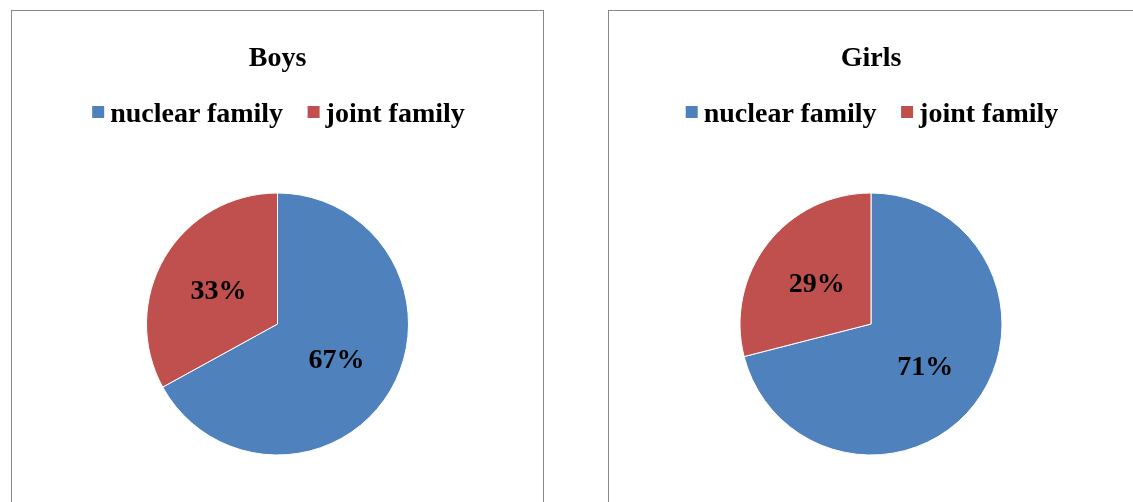 The image size is (1133, 502). Describe the element at coordinates (336, 359) in the screenshot. I see `data-label: 67%` at that location.